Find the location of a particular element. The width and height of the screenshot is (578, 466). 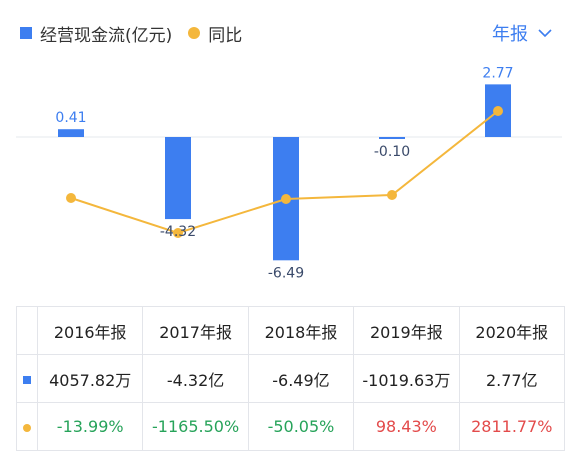

table-cell: -13.99% is located at coordinates (90, 426).